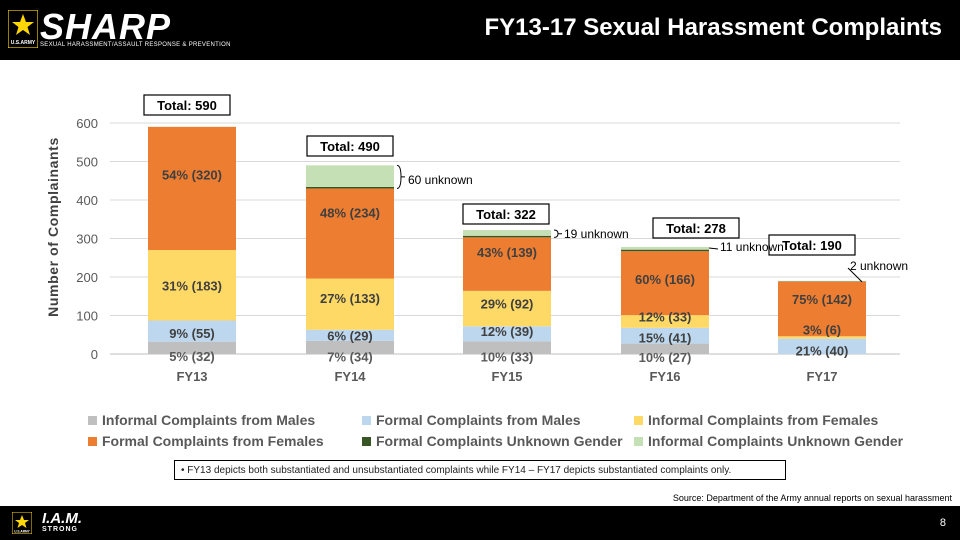 Image resolution: width=960 pixels, height=540 pixels. I want to click on segment-label: 29% (92), so click(507, 304).